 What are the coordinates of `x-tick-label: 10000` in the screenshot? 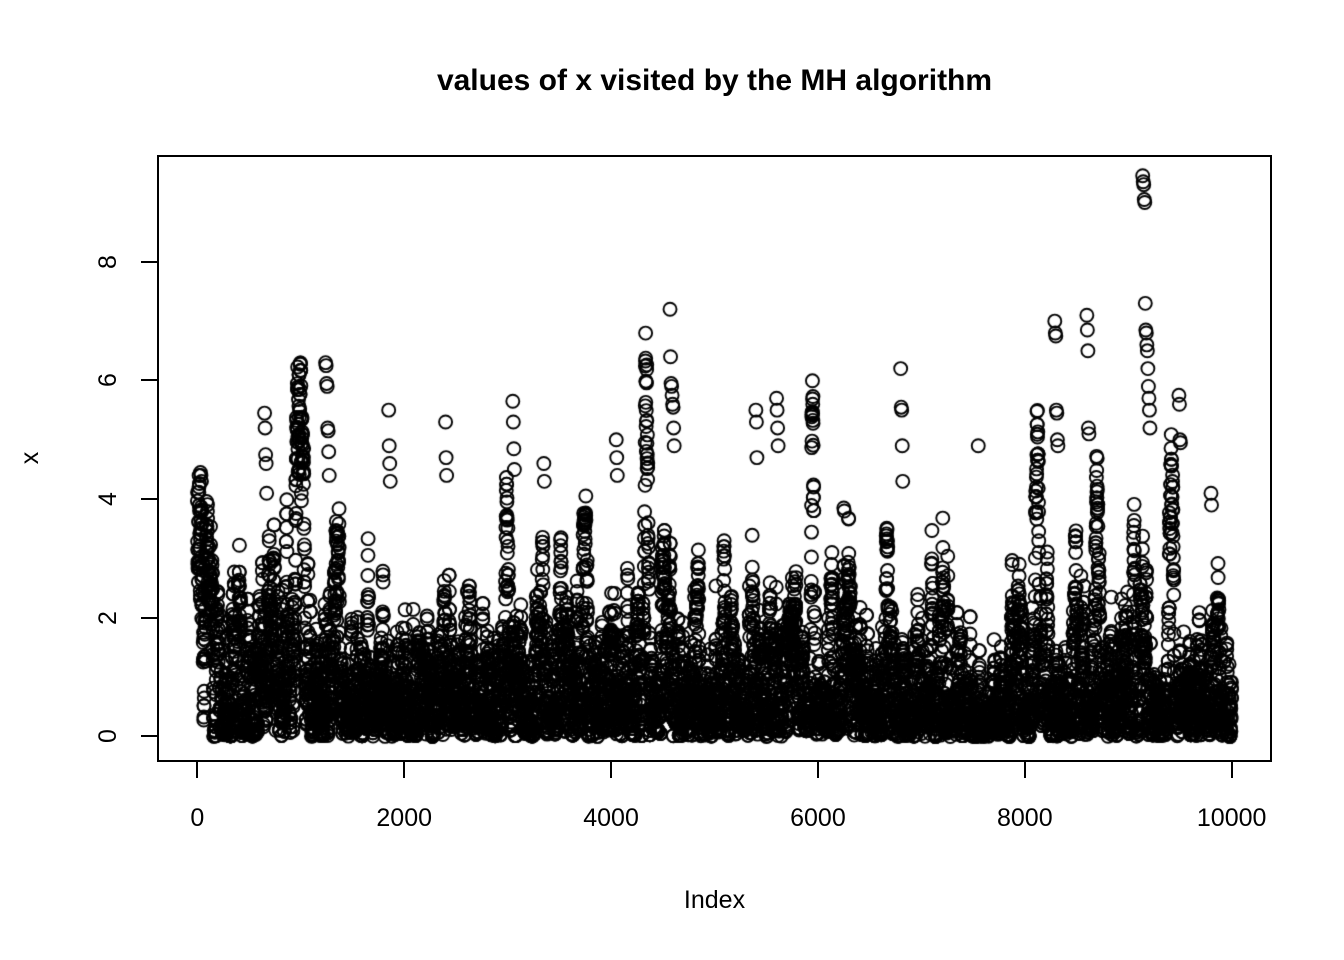 It's located at (1231, 818).